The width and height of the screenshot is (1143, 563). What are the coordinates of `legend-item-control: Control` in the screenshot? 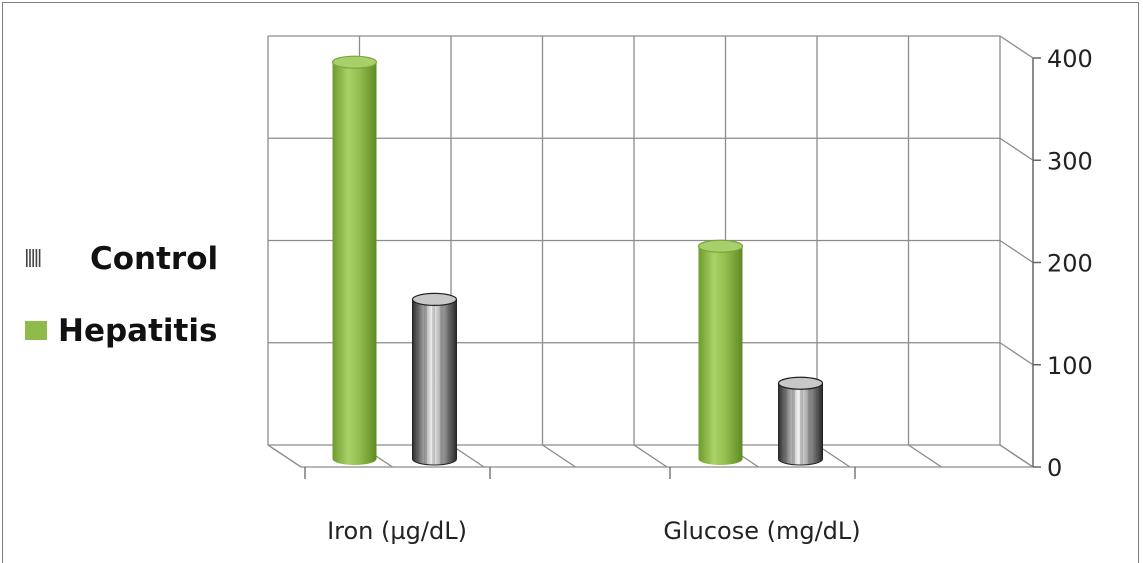 It's located at (122, 259).